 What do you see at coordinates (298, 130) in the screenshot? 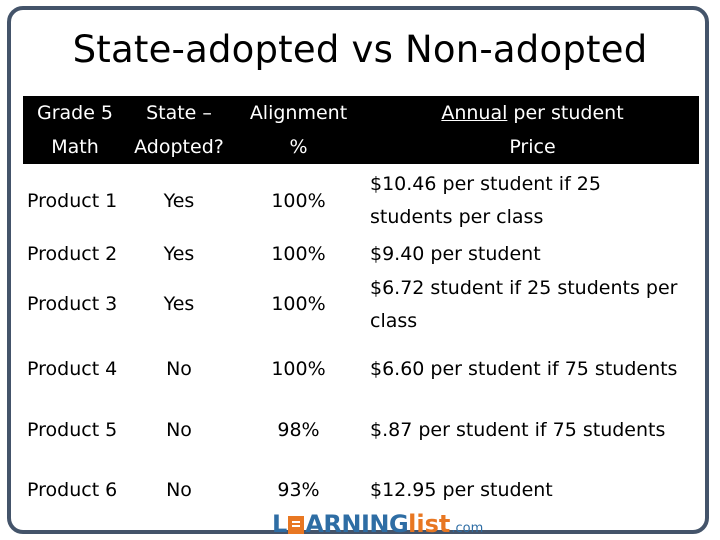
I see `header-alignment: Alignment %` at bounding box center [298, 130].